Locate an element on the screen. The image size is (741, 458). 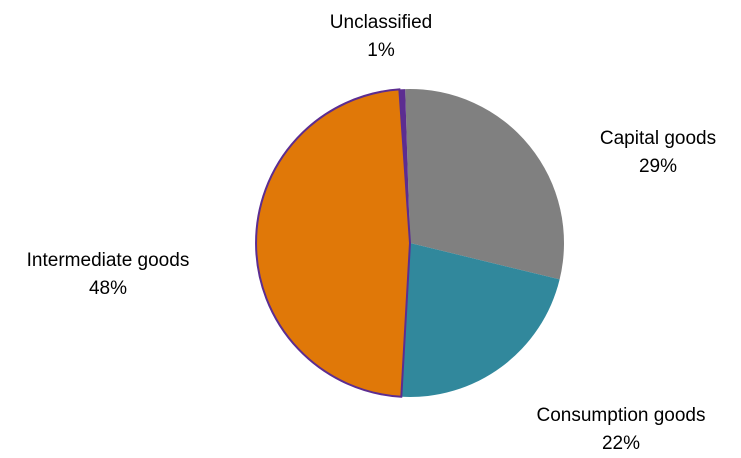
pie-slice-unclassified is located at coordinates (404, 166).